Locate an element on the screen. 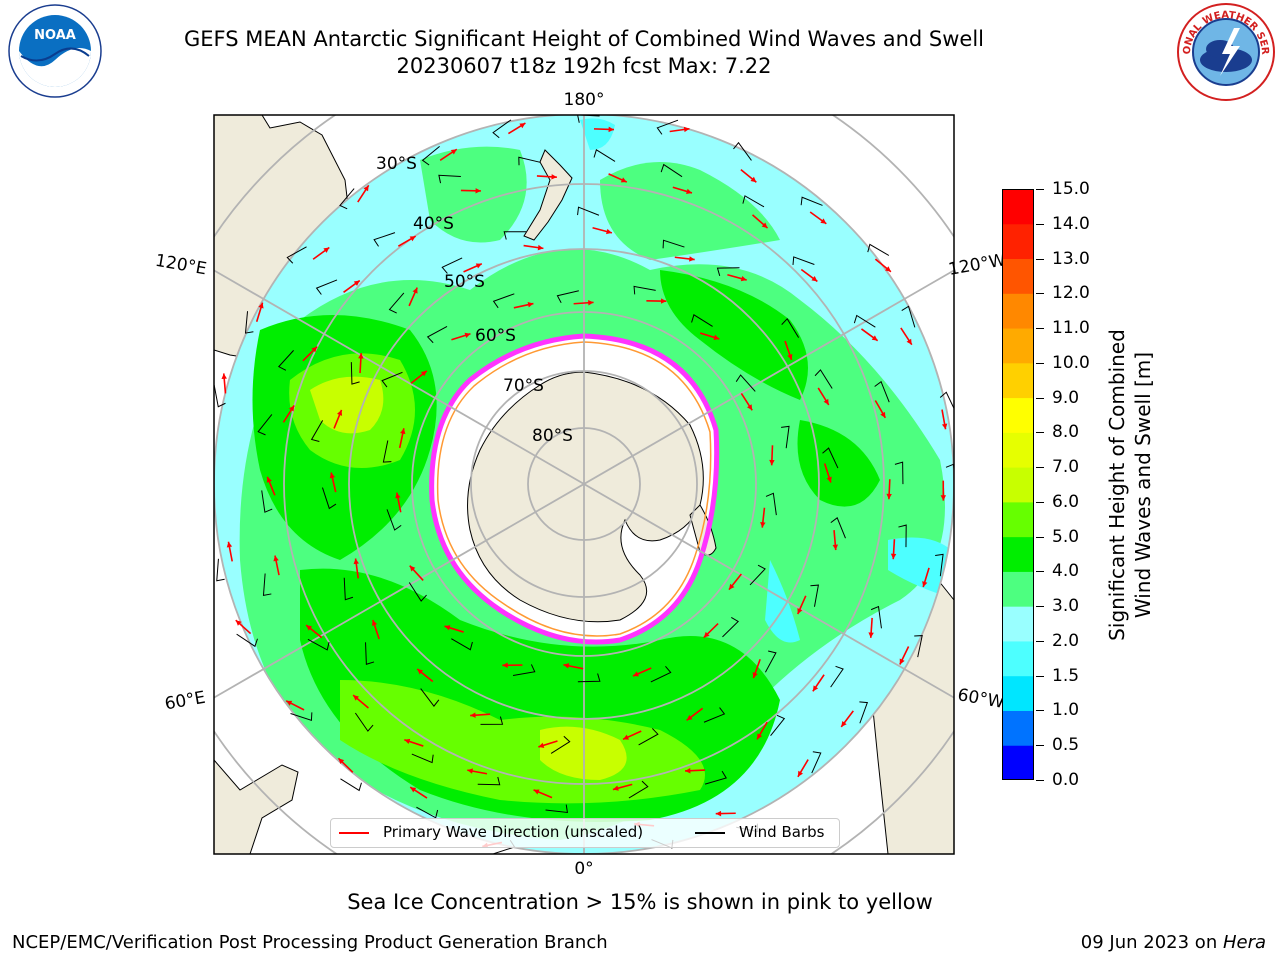 Image resolution: width=1280 pixels, height=960 pixels. sea-ice-edge-inner is located at coordinates (574, 489).